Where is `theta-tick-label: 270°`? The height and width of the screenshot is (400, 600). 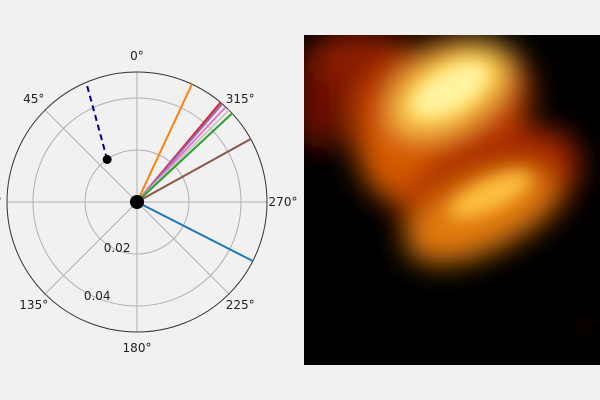
theta-tick-label: 270° is located at coordinates (283, 202).